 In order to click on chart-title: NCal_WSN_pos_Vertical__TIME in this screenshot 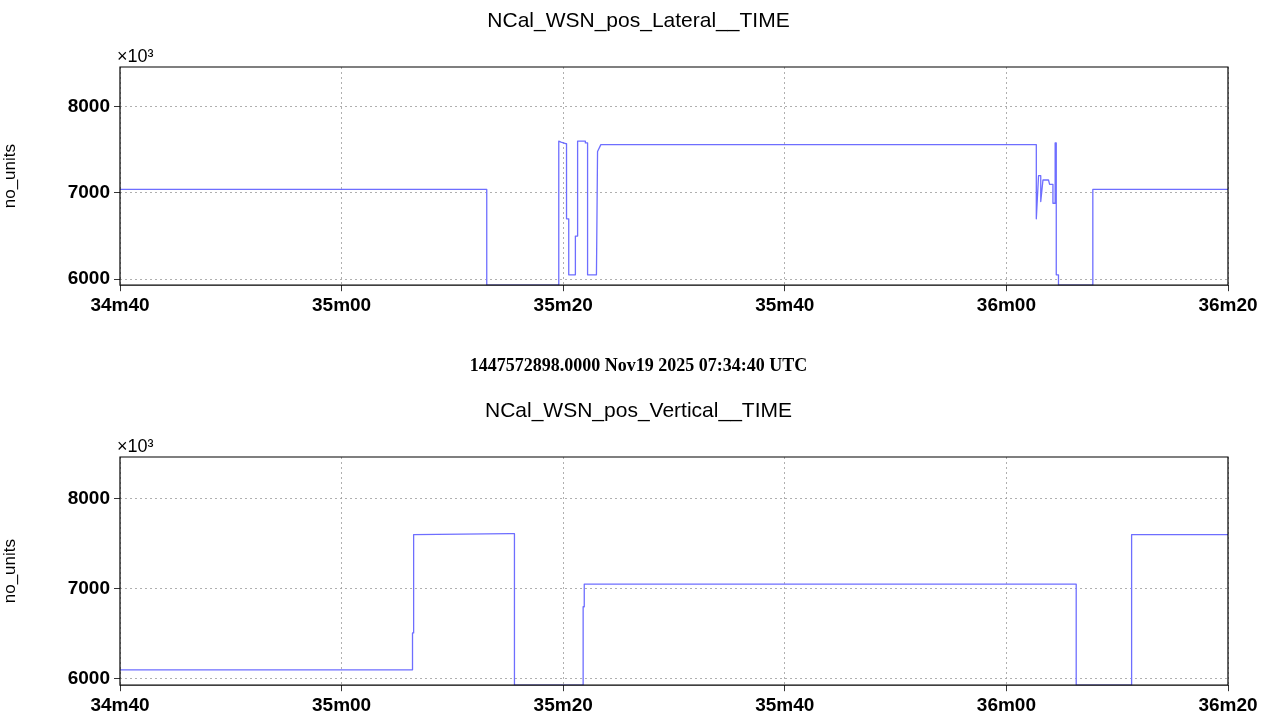, I will do `click(638, 410)`.